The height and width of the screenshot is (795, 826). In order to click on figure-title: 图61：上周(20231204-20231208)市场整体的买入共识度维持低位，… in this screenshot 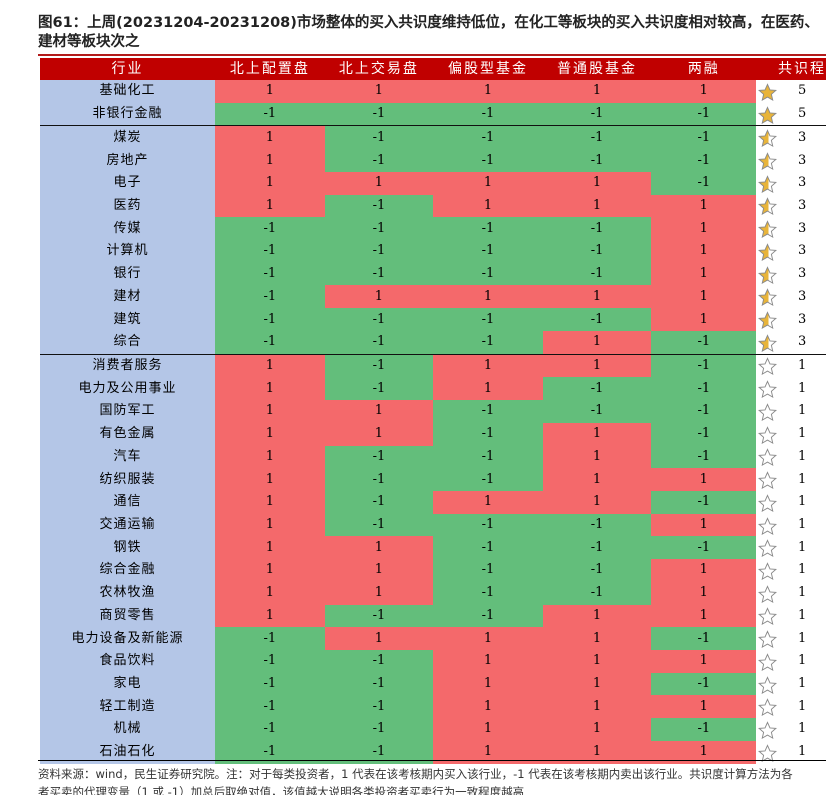, I will do `click(428, 32)`.